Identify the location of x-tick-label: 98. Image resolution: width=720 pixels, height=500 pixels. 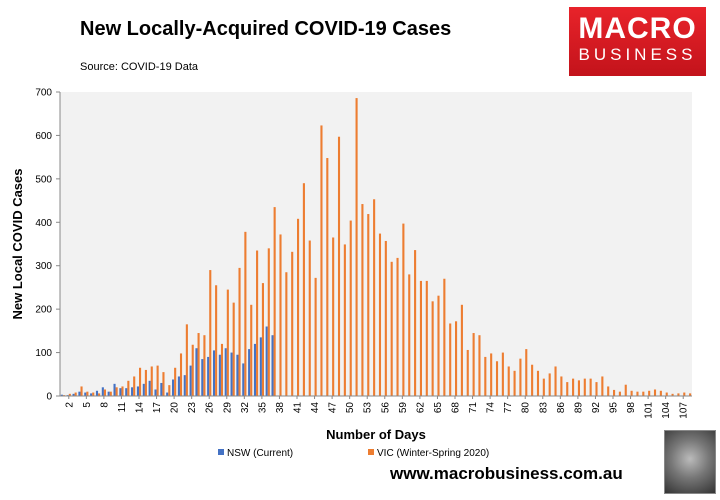
(631, 408).